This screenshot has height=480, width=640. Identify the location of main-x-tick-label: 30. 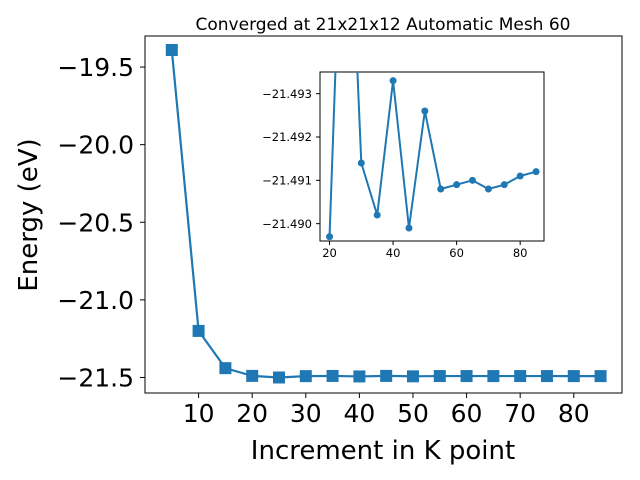
(306, 413).